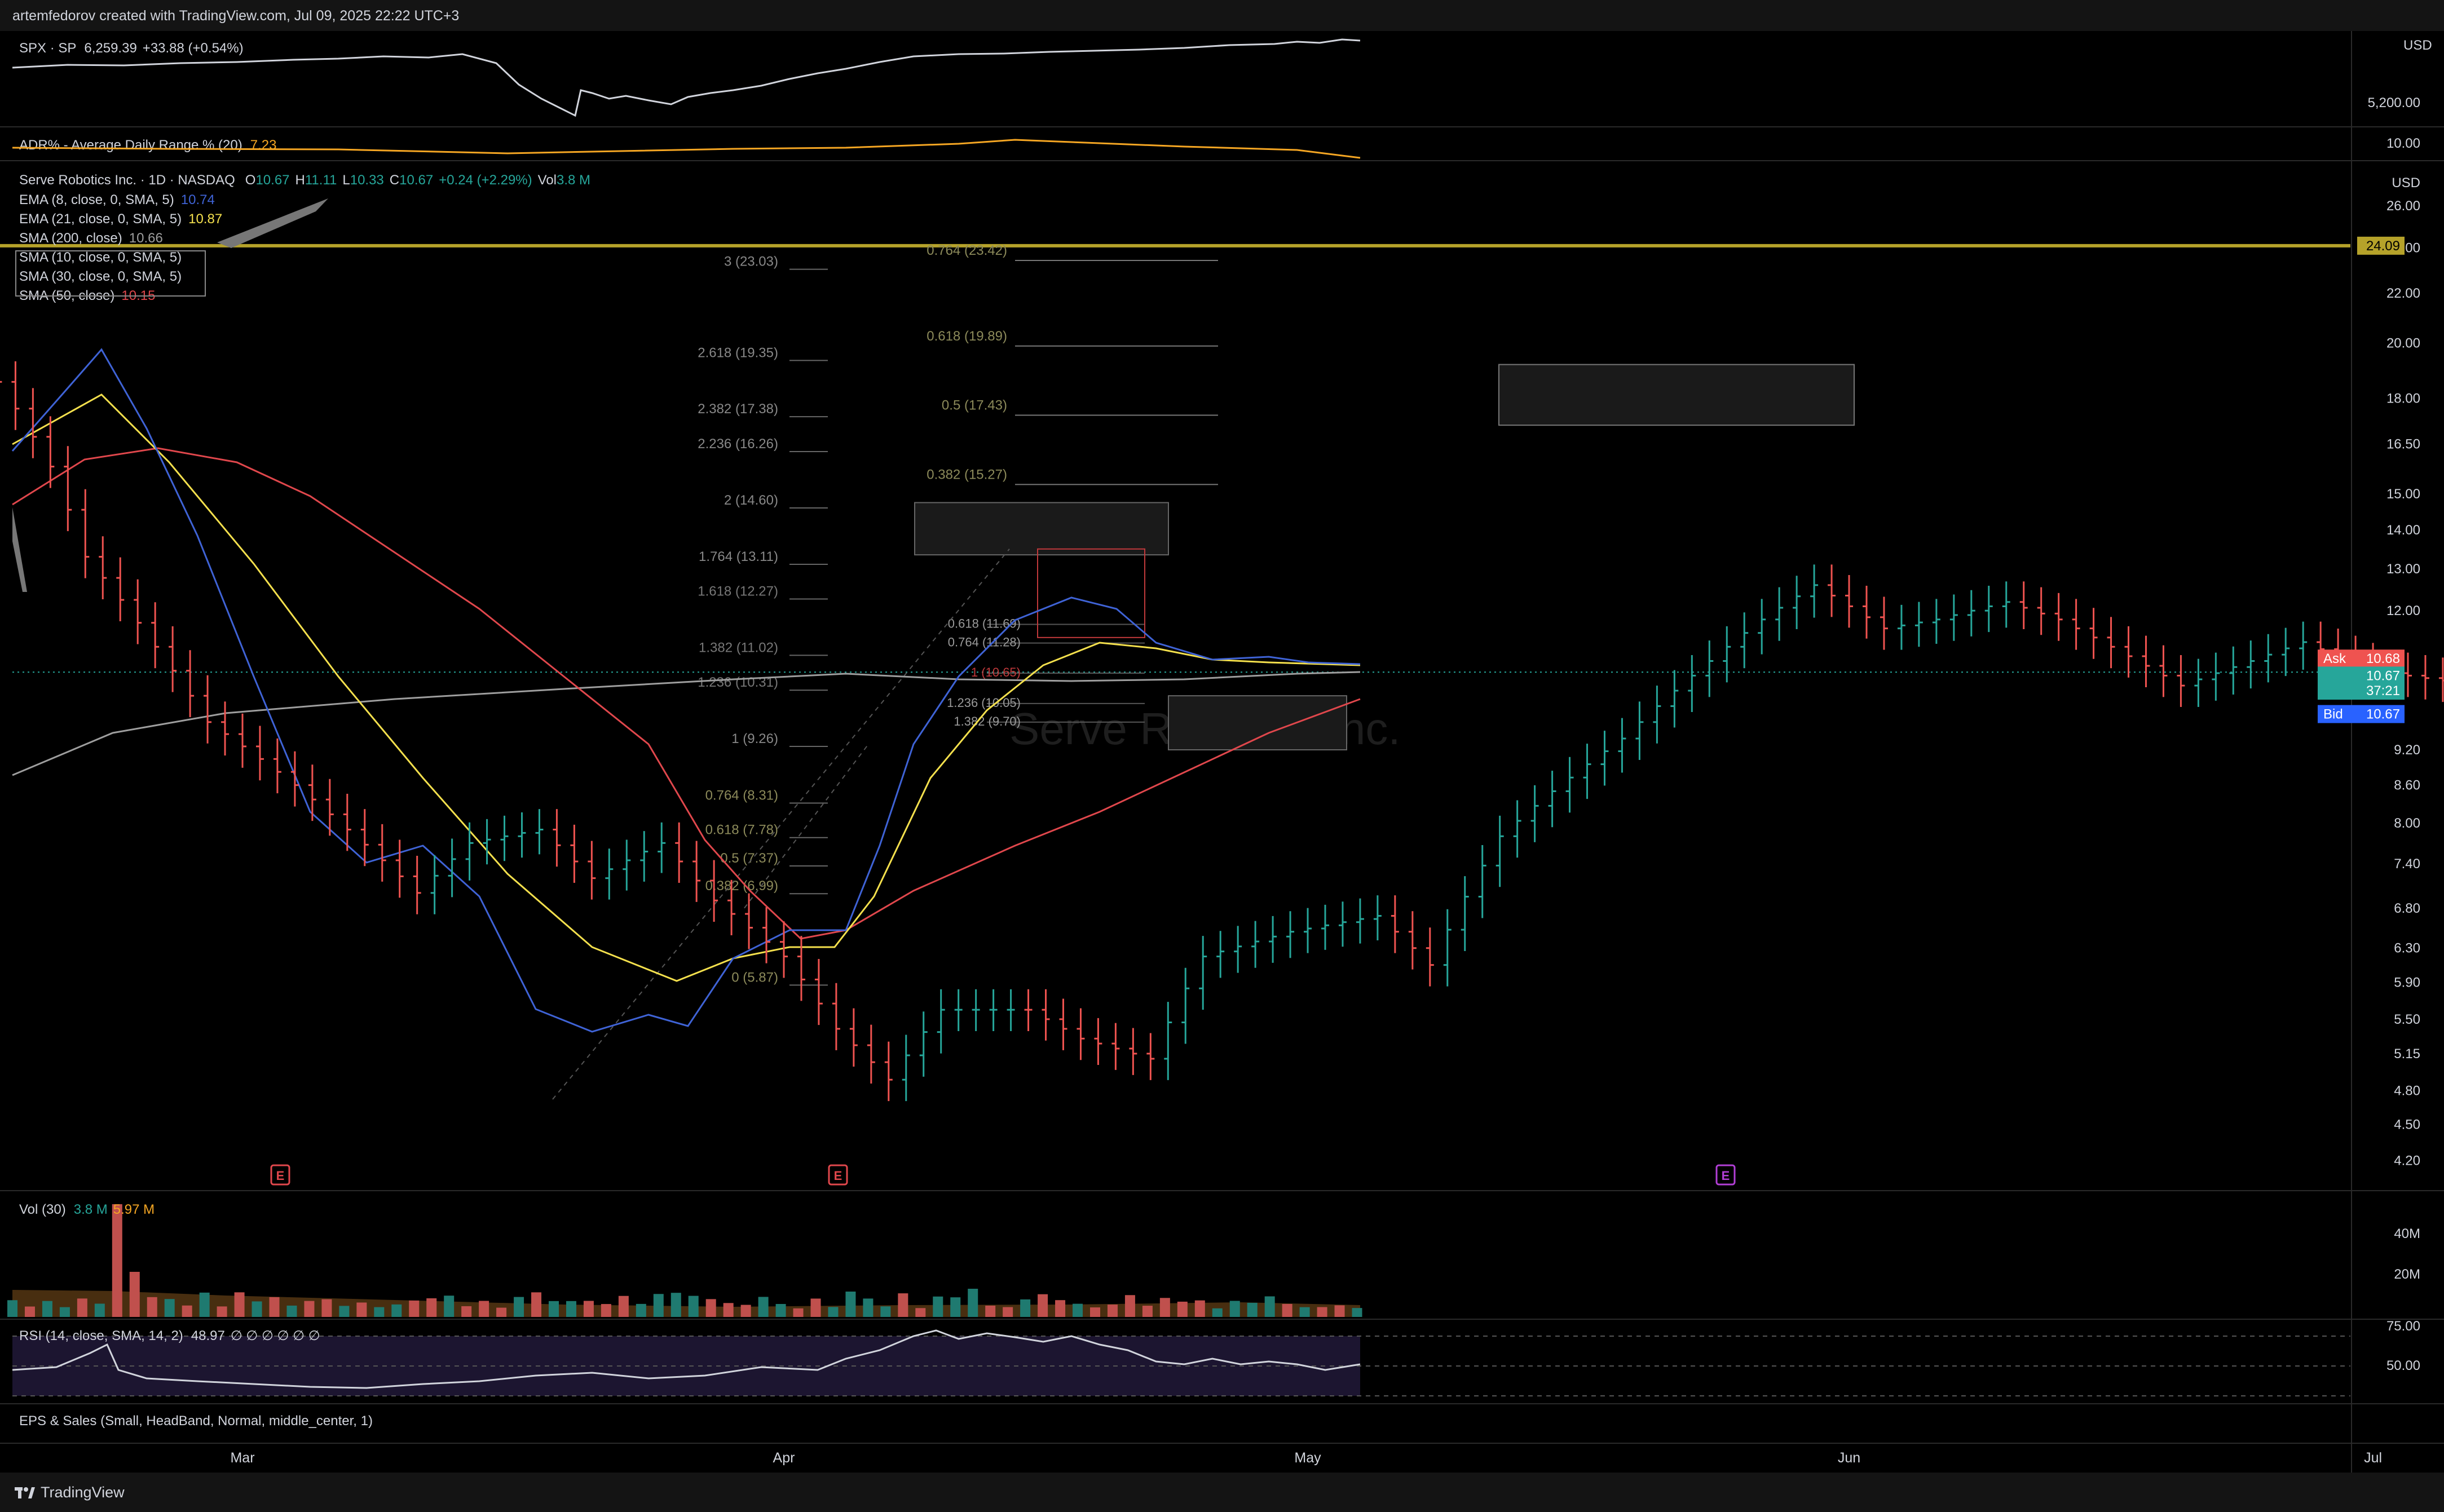  What do you see at coordinates (127, 180) in the screenshot?
I see `symbol-title: Serve Robotics Inc. · 1D · NASDAQ` at bounding box center [127, 180].